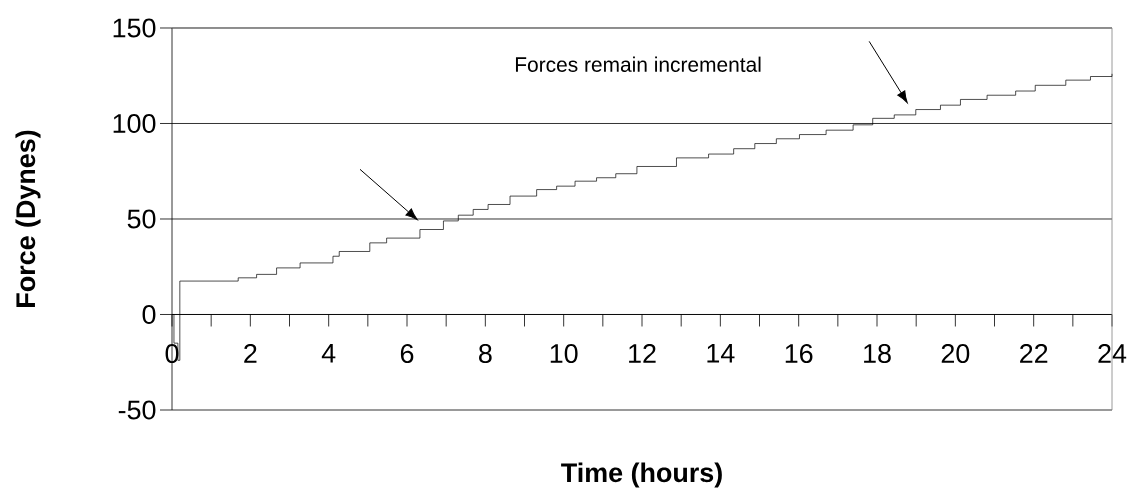  I want to click on y-tick-label: 100, so click(134, 123).